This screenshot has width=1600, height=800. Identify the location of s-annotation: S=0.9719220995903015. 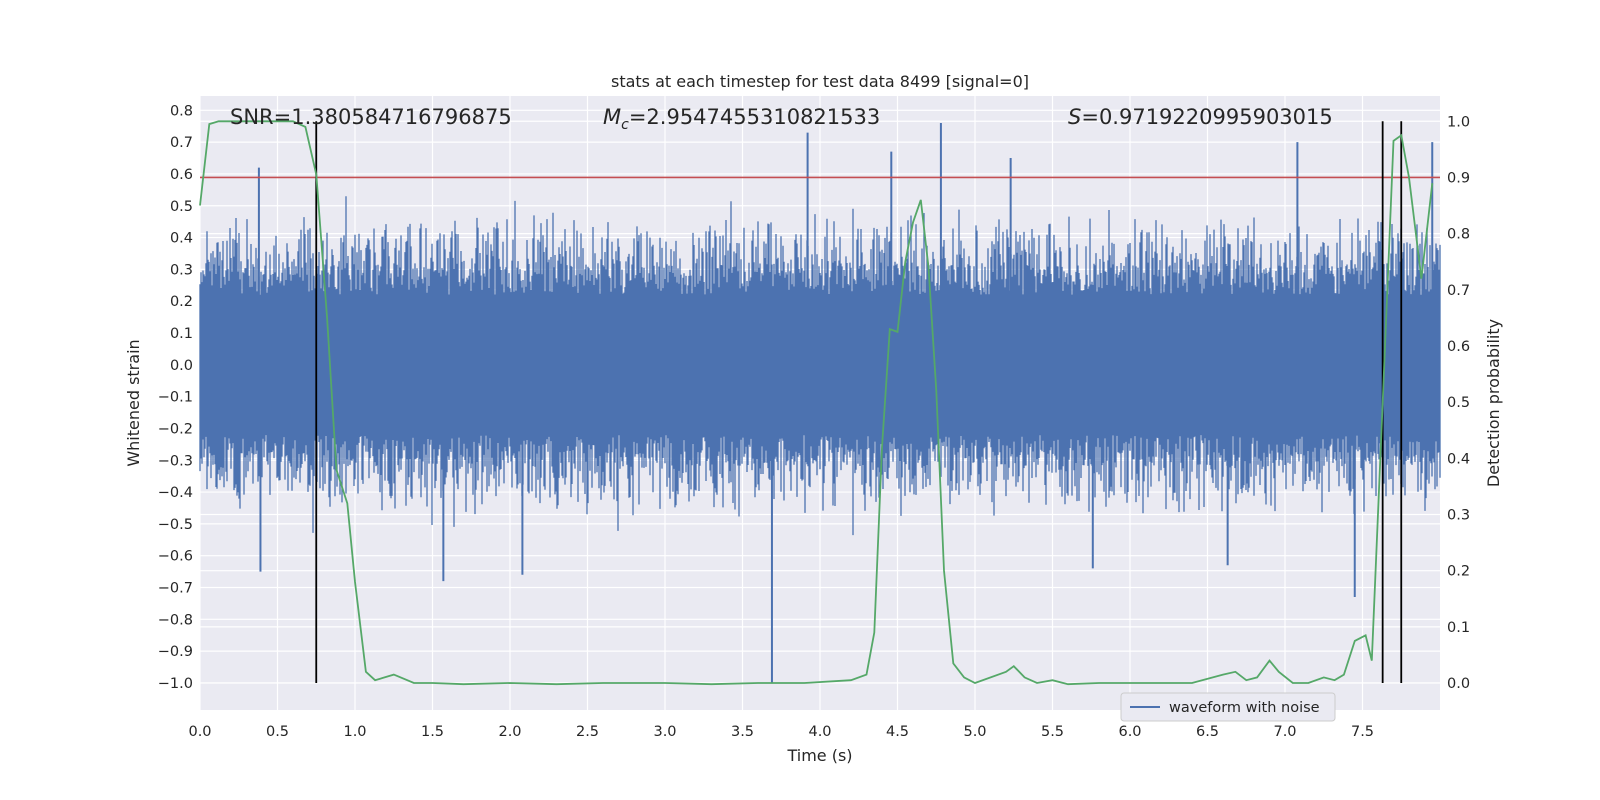
(1200, 117).